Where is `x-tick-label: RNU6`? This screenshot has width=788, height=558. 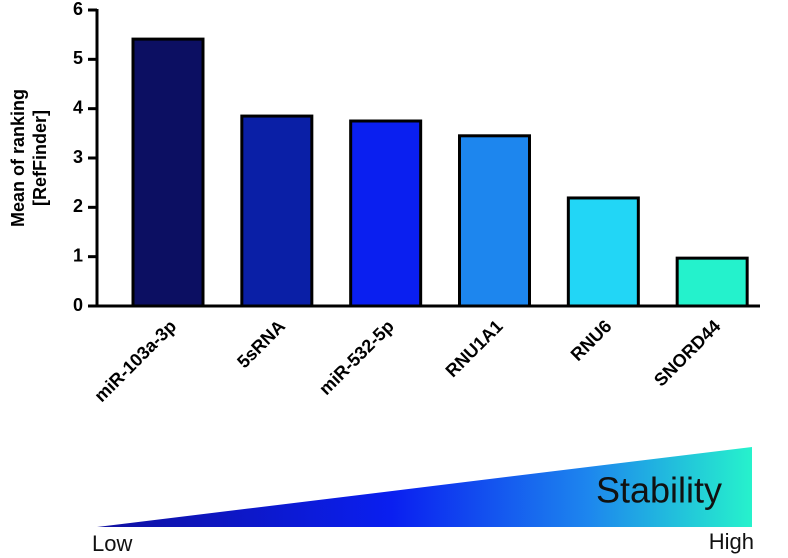
x-tick-label: RNU6 is located at coordinates (591, 340).